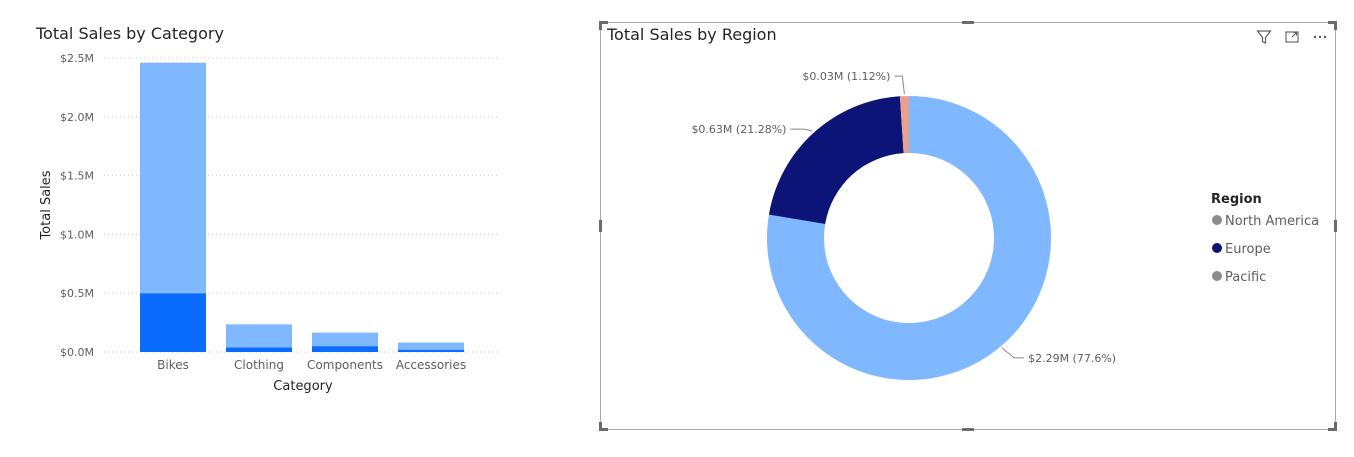 The height and width of the screenshot is (457, 1354). Describe the element at coordinates (303, 386) in the screenshot. I see `x-axis-title: Category` at that location.